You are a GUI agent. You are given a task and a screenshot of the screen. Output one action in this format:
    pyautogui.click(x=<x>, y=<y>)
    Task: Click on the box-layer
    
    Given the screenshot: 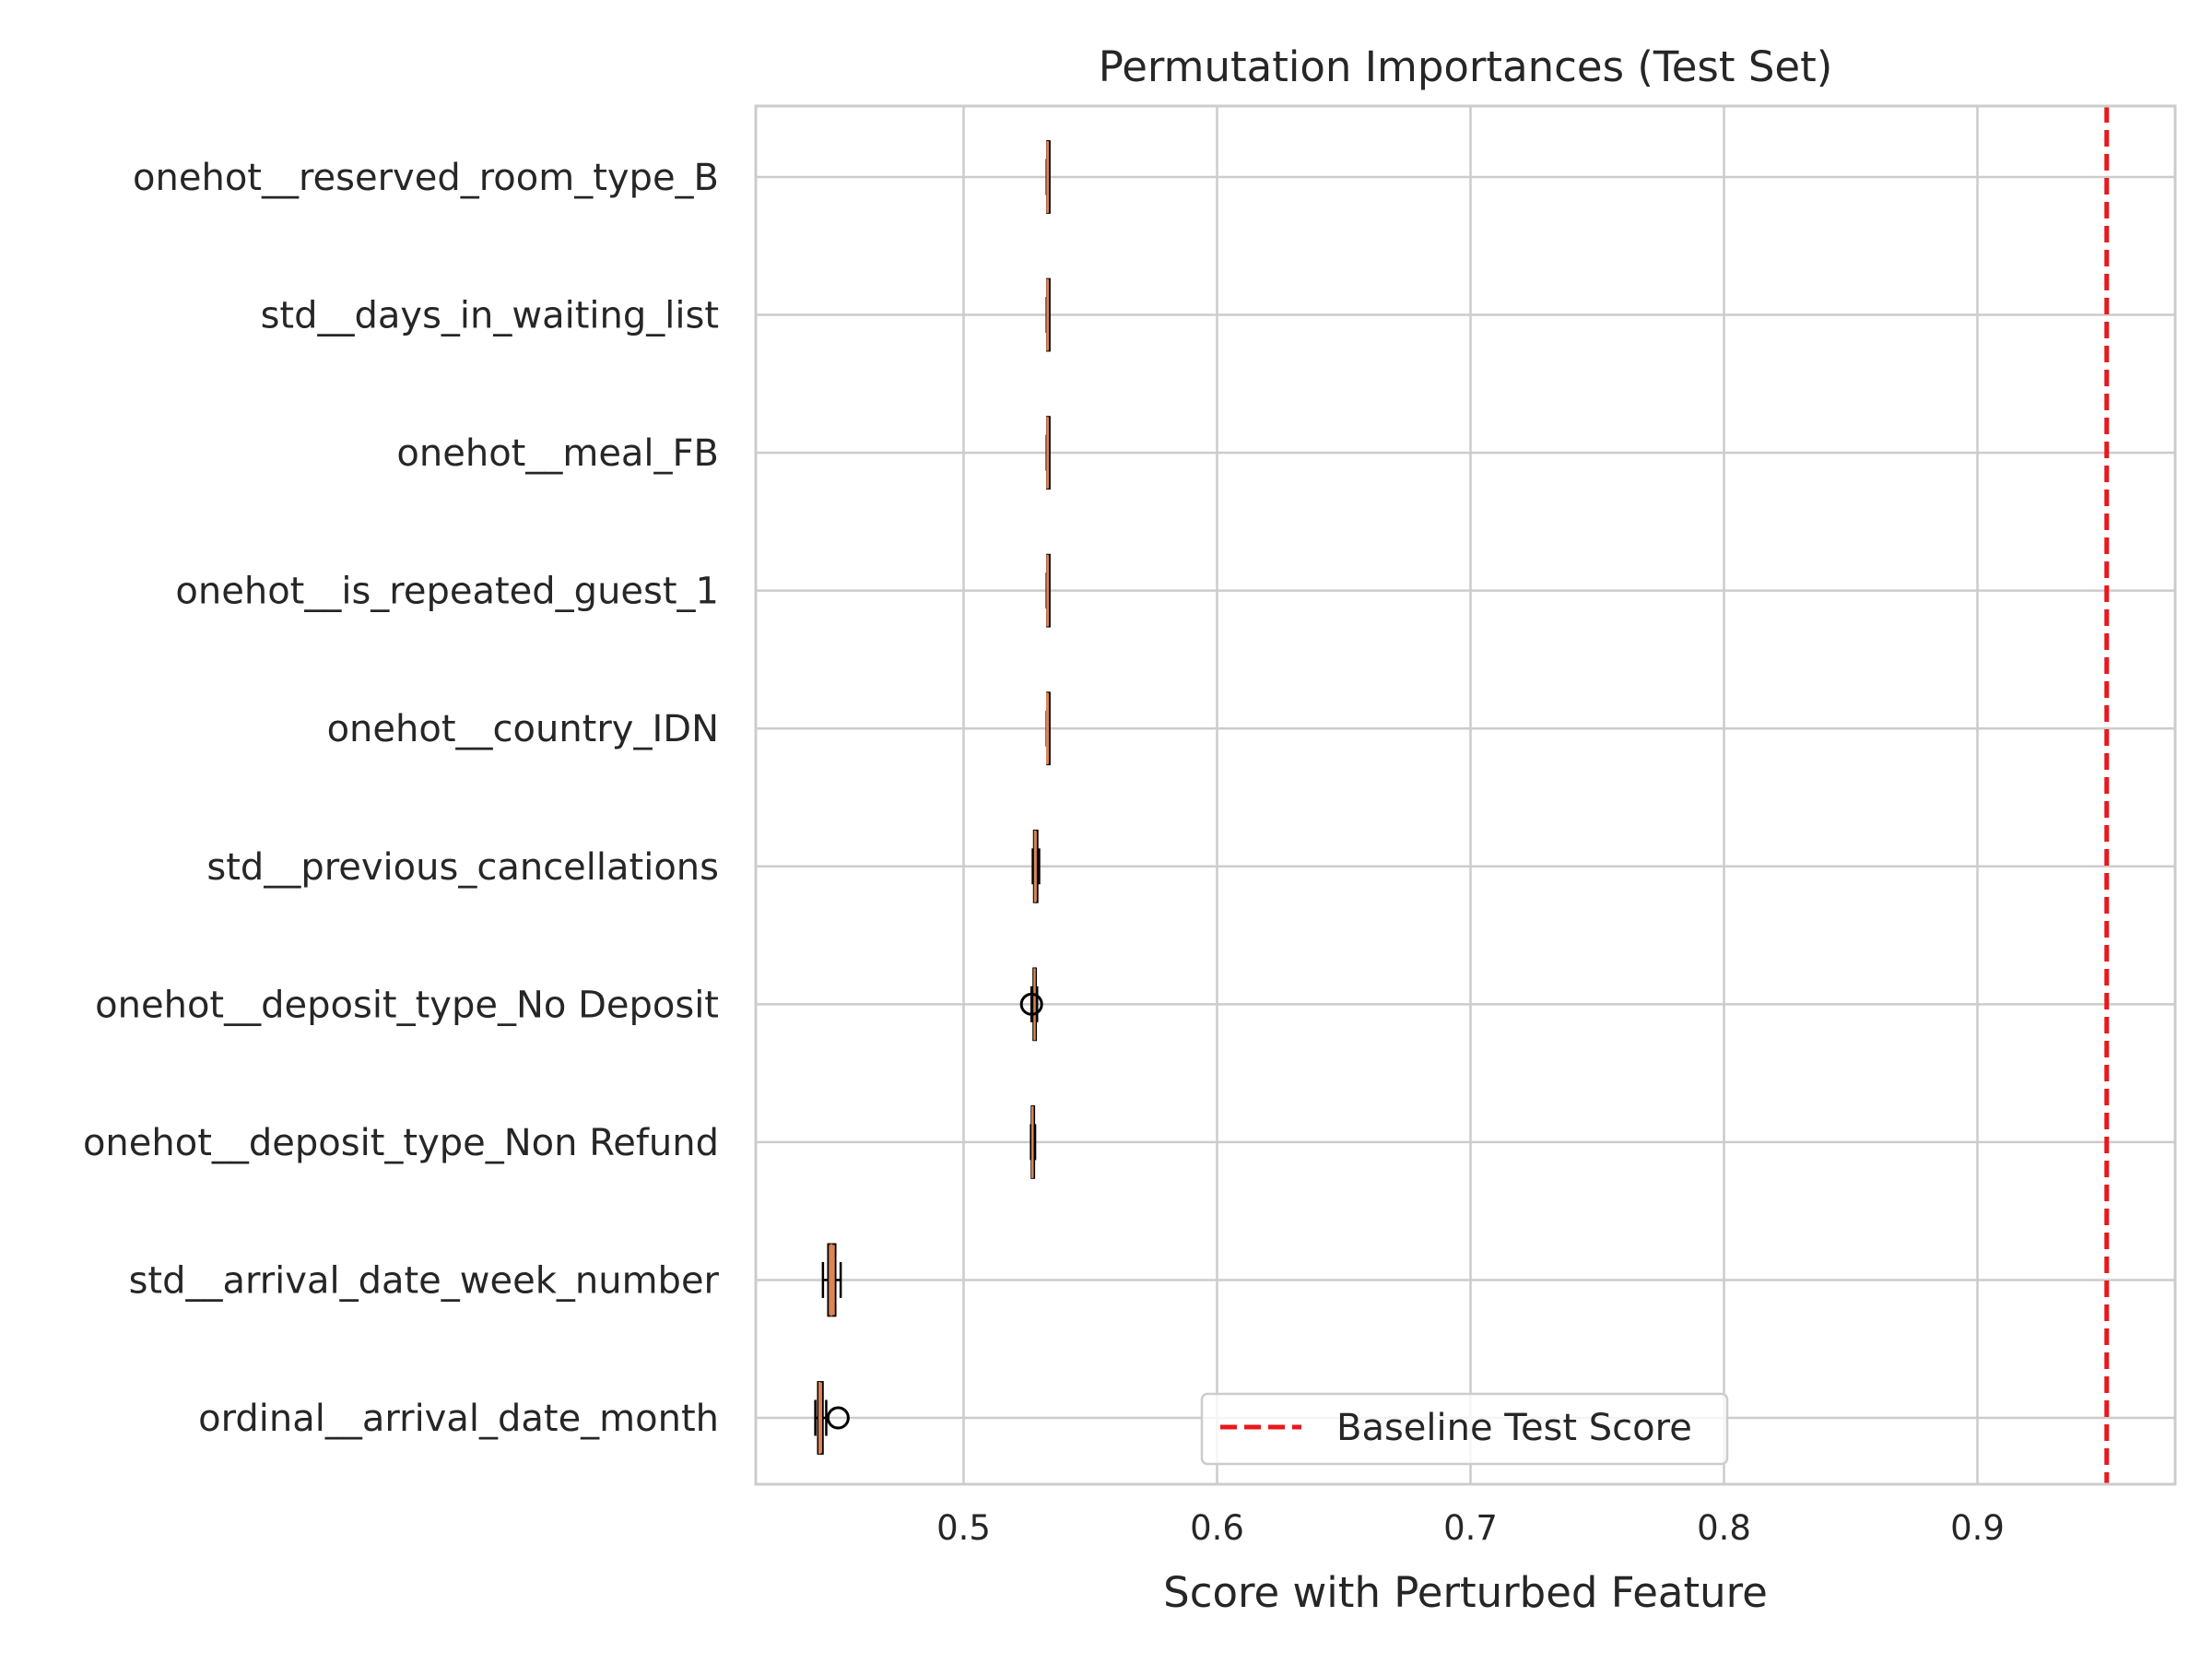 What is the action you would take?
    pyautogui.click(x=932, y=797)
    